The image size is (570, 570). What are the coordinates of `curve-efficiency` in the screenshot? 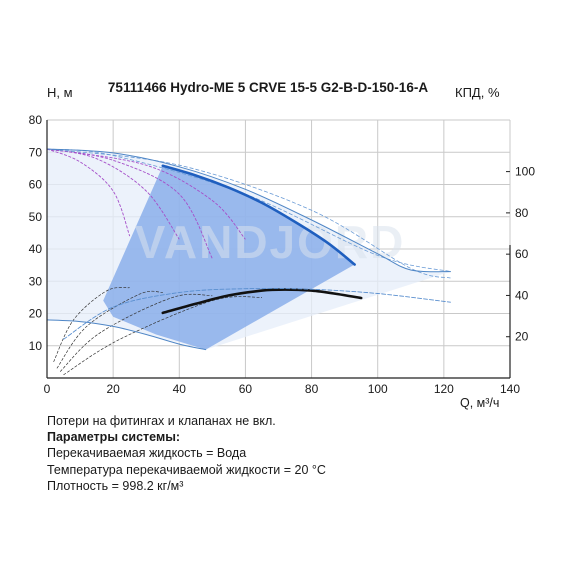 It's located at (262, 301).